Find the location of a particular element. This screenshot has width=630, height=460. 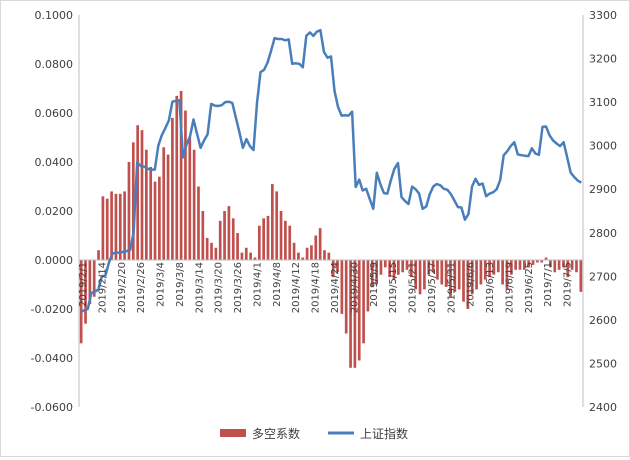

left-tick-label: -0.0400 is located at coordinates (52, 358).